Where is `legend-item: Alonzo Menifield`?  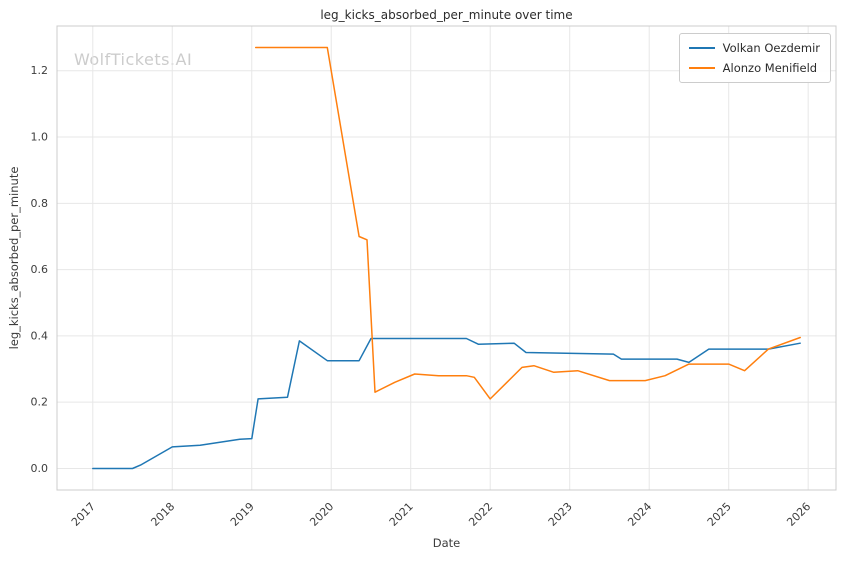
legend-item: Alonzo Menifield is located at coordinates (754, 68).